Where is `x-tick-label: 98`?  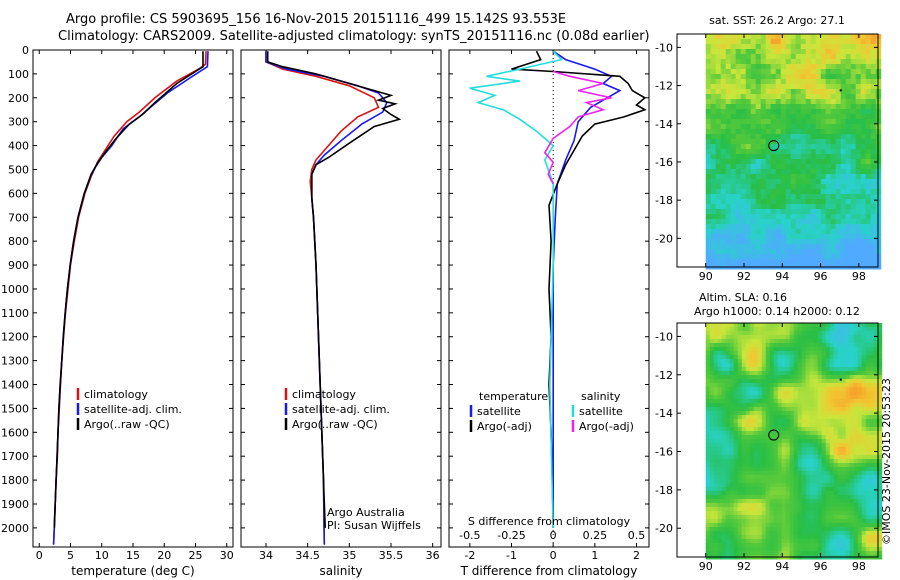 x-tick-label: 98 is located at coordinates (859, 566).